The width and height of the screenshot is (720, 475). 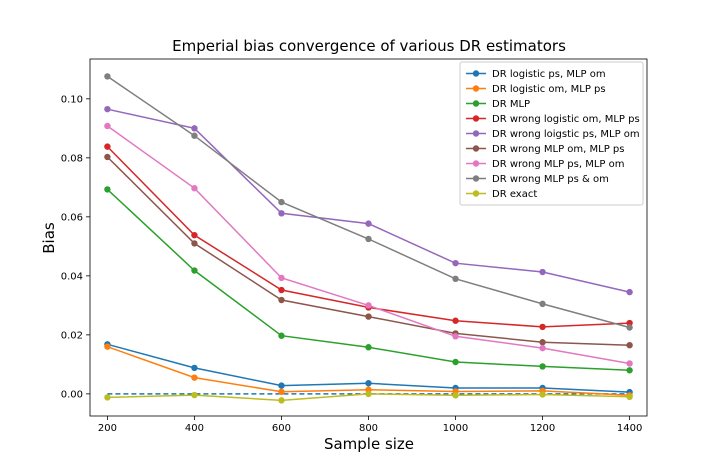 I want to click on legend-entry: DR logistic ps, MLP om, so click(x=549, y=74).